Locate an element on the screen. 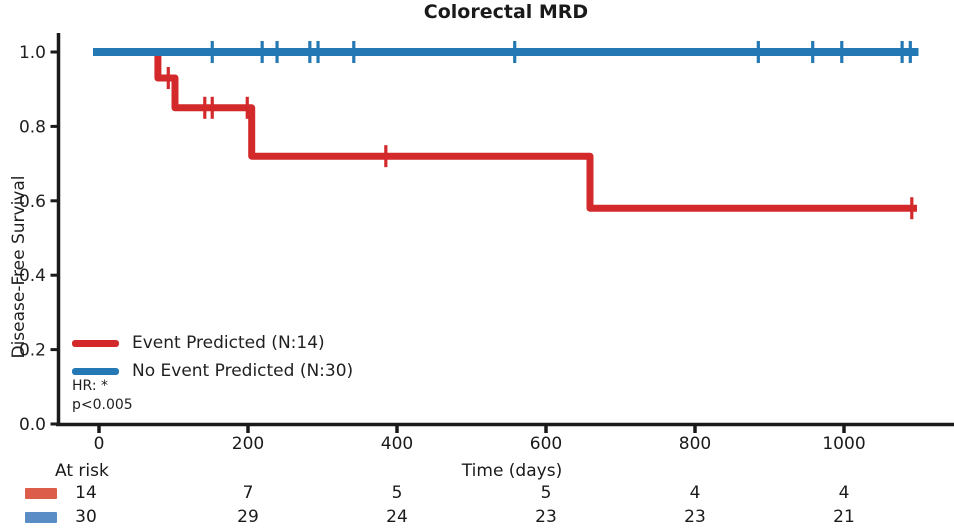 This screenshot has width=954, height=529. y-tick-label: 0.6 is located at coordinates (32, 202).